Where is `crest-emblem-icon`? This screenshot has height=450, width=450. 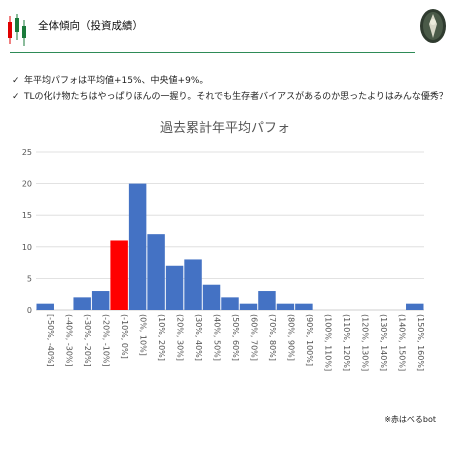
crest-emblem-icon is located at coordinates (433, 26).